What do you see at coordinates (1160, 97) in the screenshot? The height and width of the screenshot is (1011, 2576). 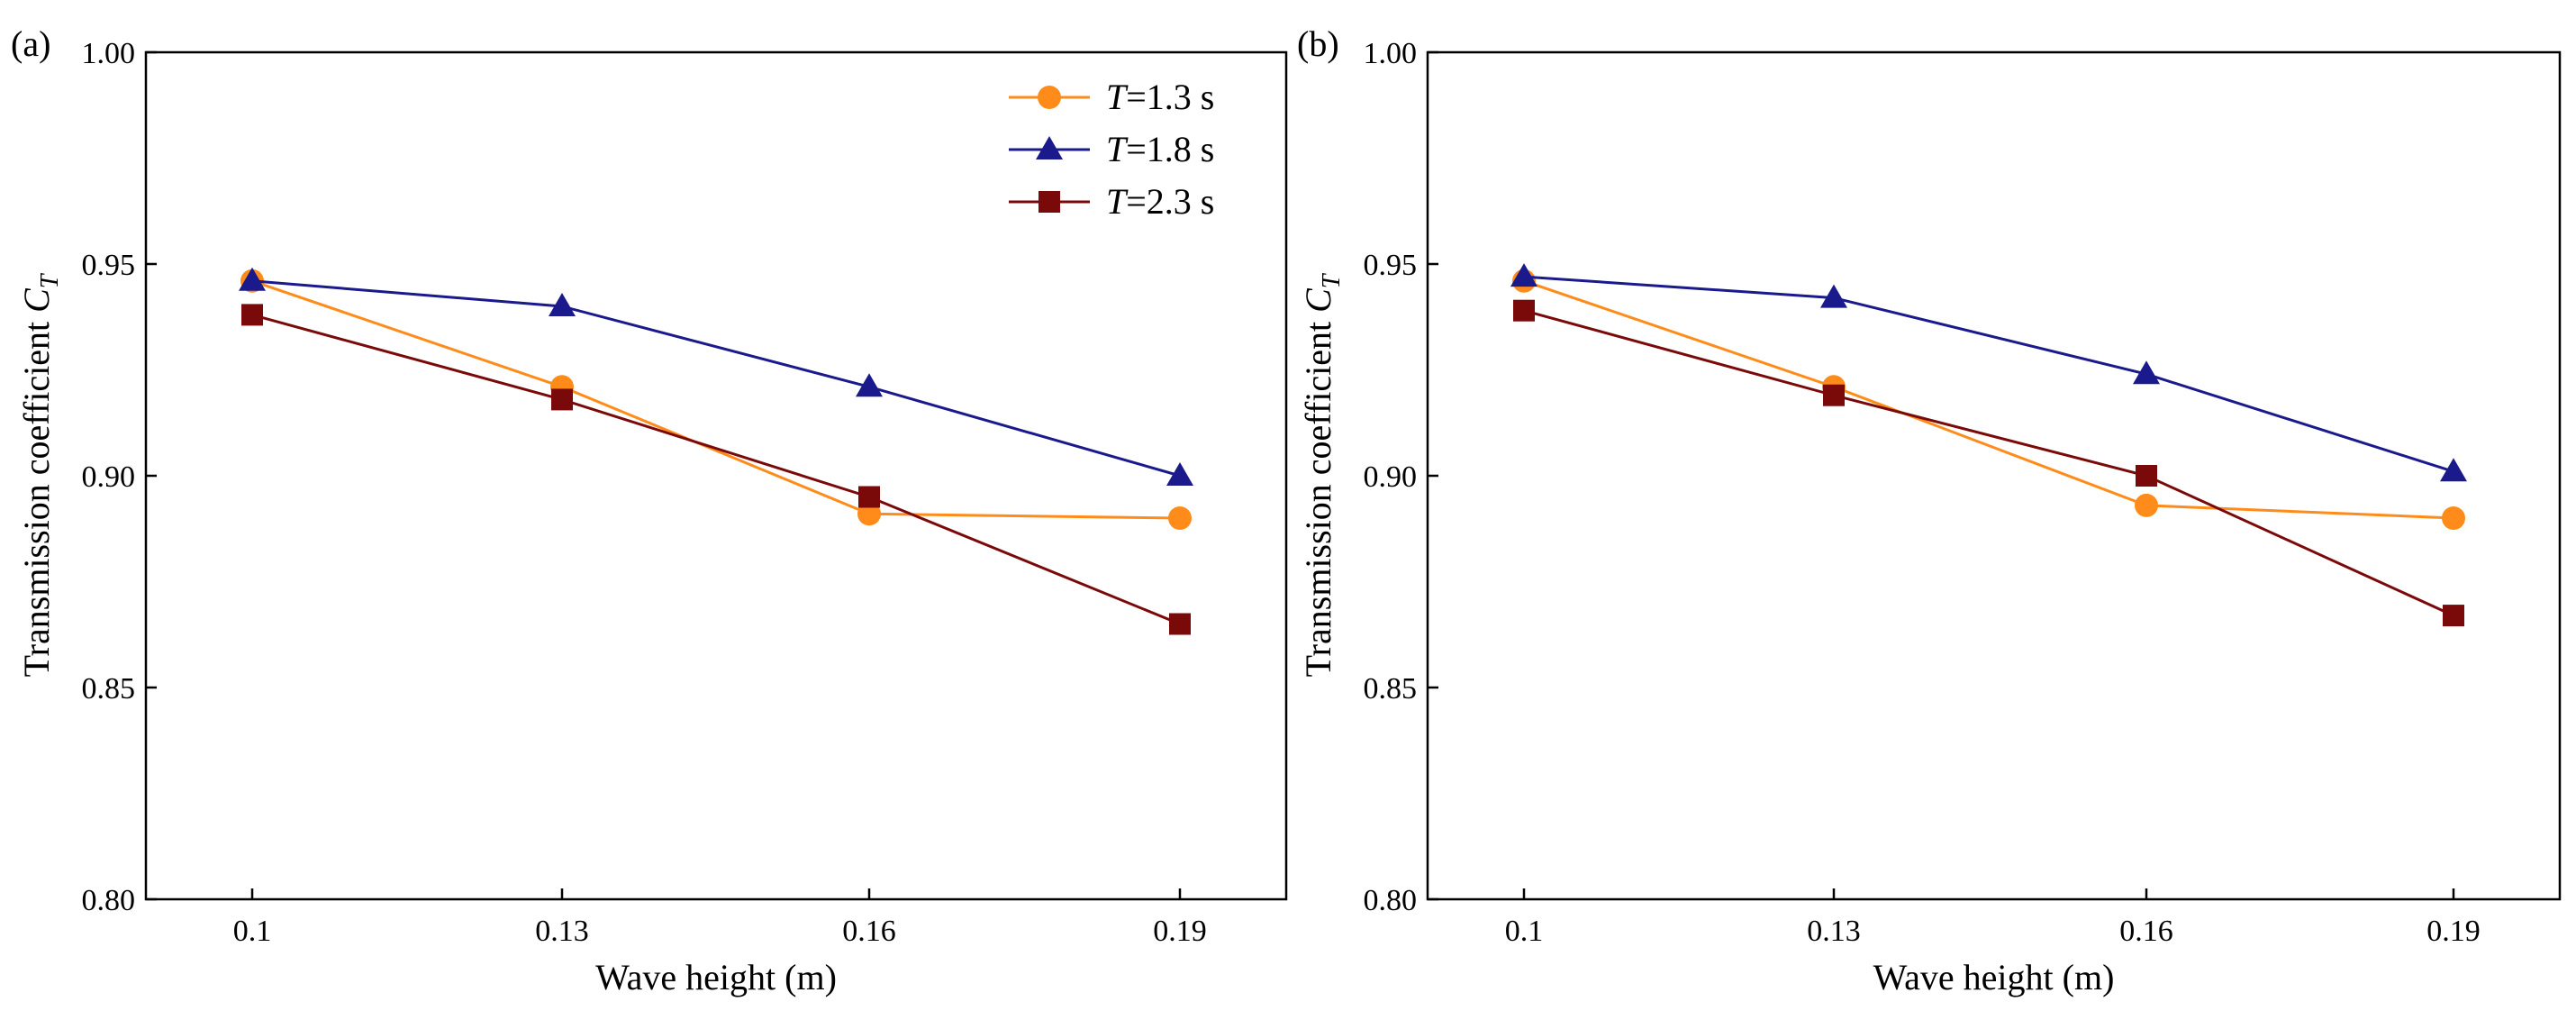 I see `legend-label: T=1.3 s` at bounding box center [1160, 97].